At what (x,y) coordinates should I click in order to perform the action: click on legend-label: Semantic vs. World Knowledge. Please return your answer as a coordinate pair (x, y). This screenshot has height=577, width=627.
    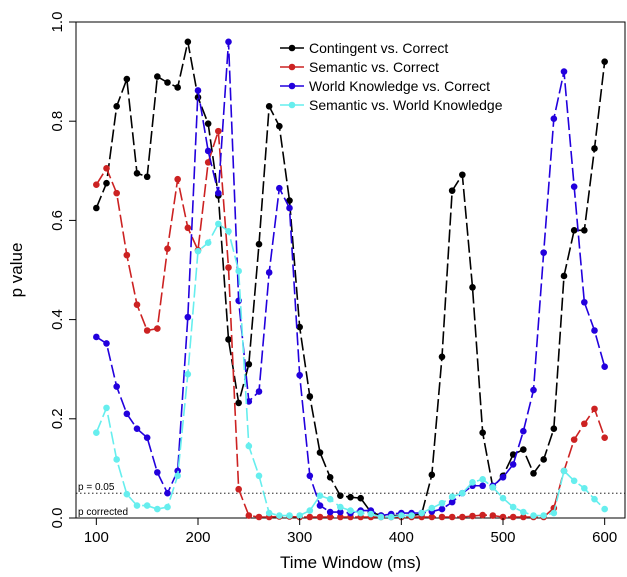
    Looking at the image, I should click on (406, 105).